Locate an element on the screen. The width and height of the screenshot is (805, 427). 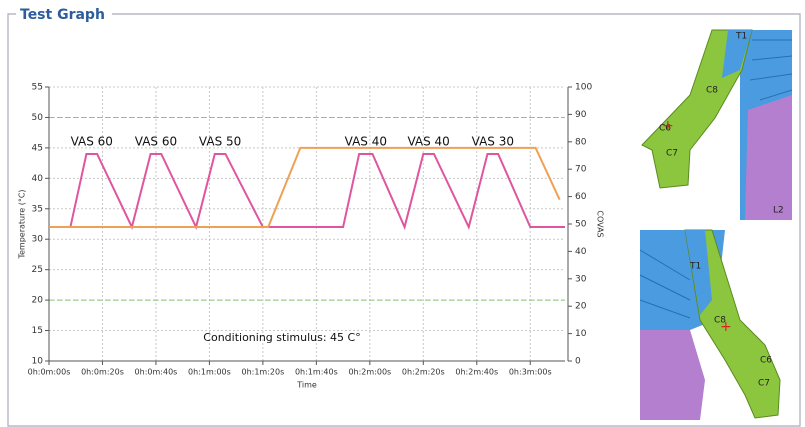
y-tick-label: 10 is located at coordinates (38, 362).